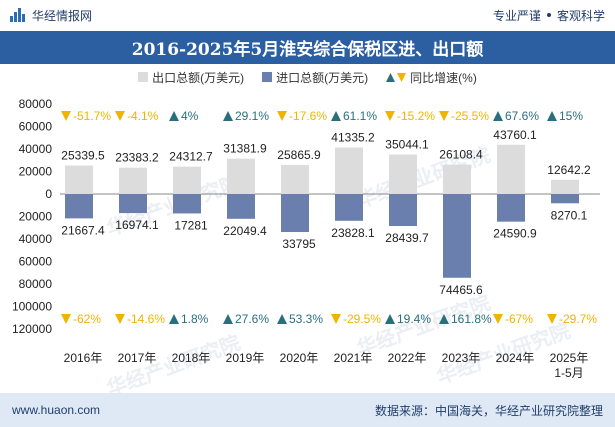  What do you see at coordinates (83, 155) in the screenshot?
I see `export-value-label: 25339.5` at bounding box center [83, 155].